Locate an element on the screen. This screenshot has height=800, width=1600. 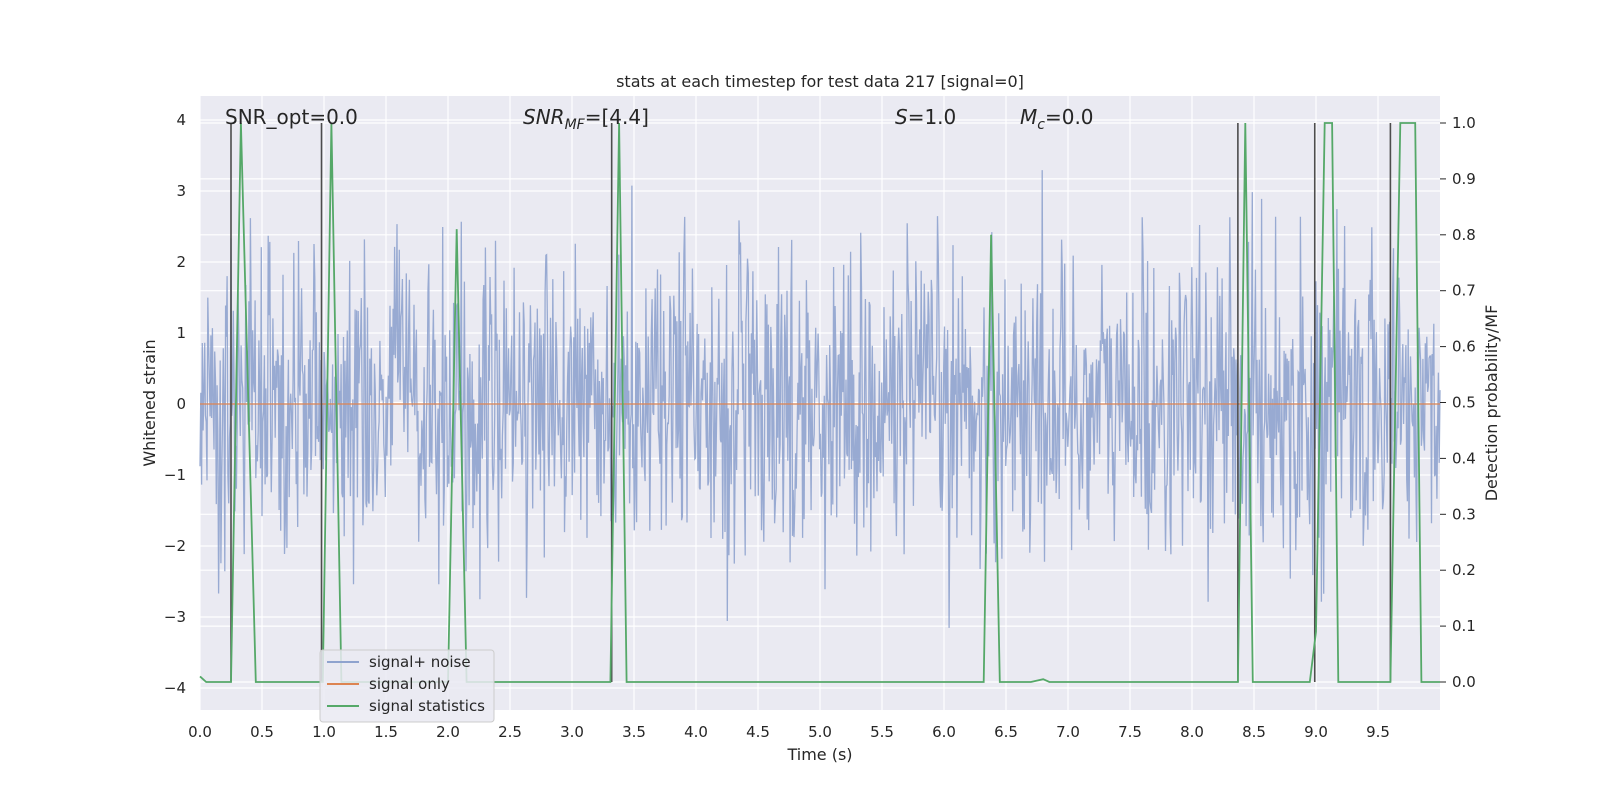
x-tick-label: 2.0 is located at coordinates (448, 732).